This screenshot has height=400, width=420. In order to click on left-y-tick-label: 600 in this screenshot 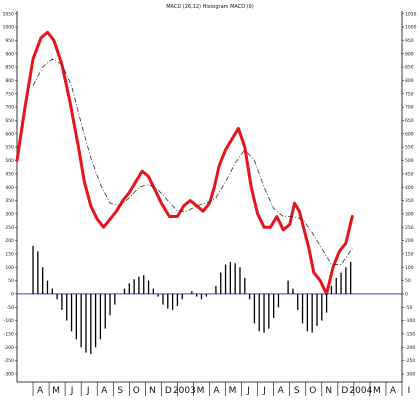, I will do `click(9, 134)`.